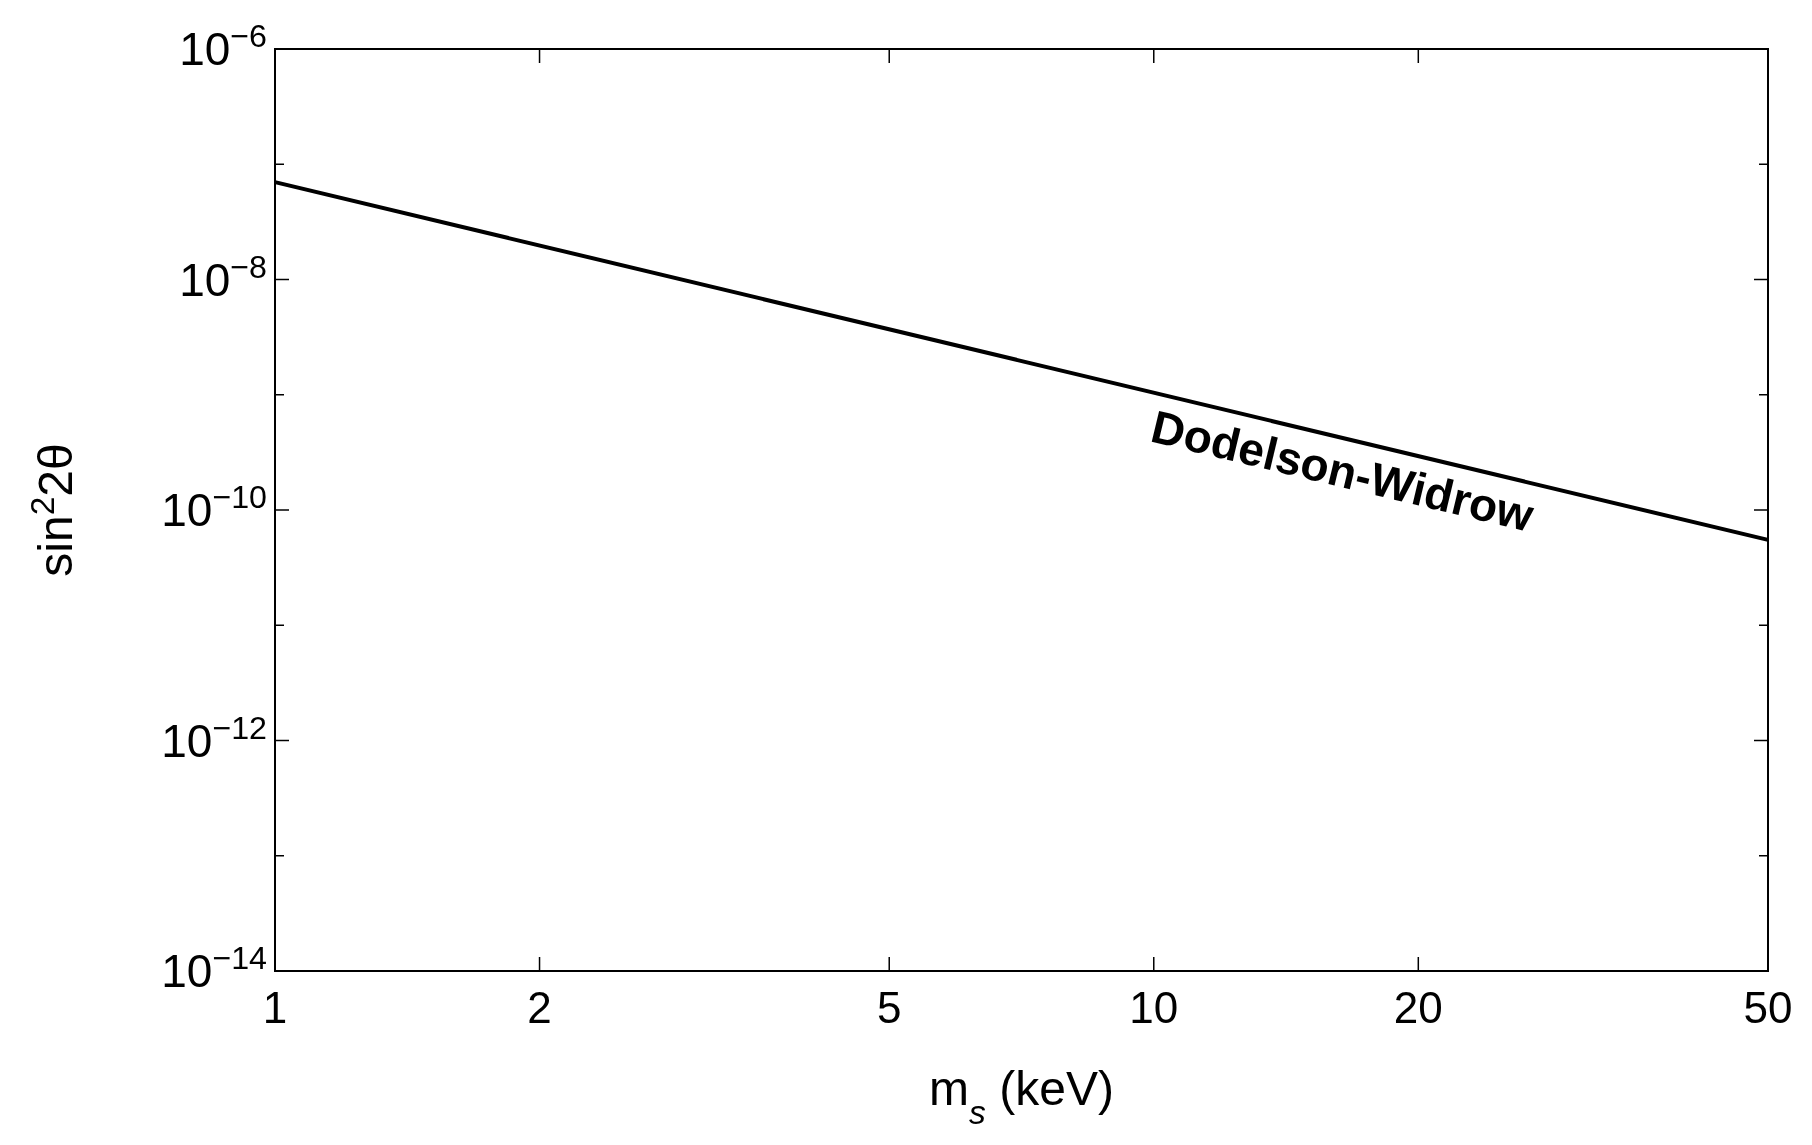 This screenshot has width=1812, height=1145. I want to click on x-tick-label: 10, so click(1154, 1007).